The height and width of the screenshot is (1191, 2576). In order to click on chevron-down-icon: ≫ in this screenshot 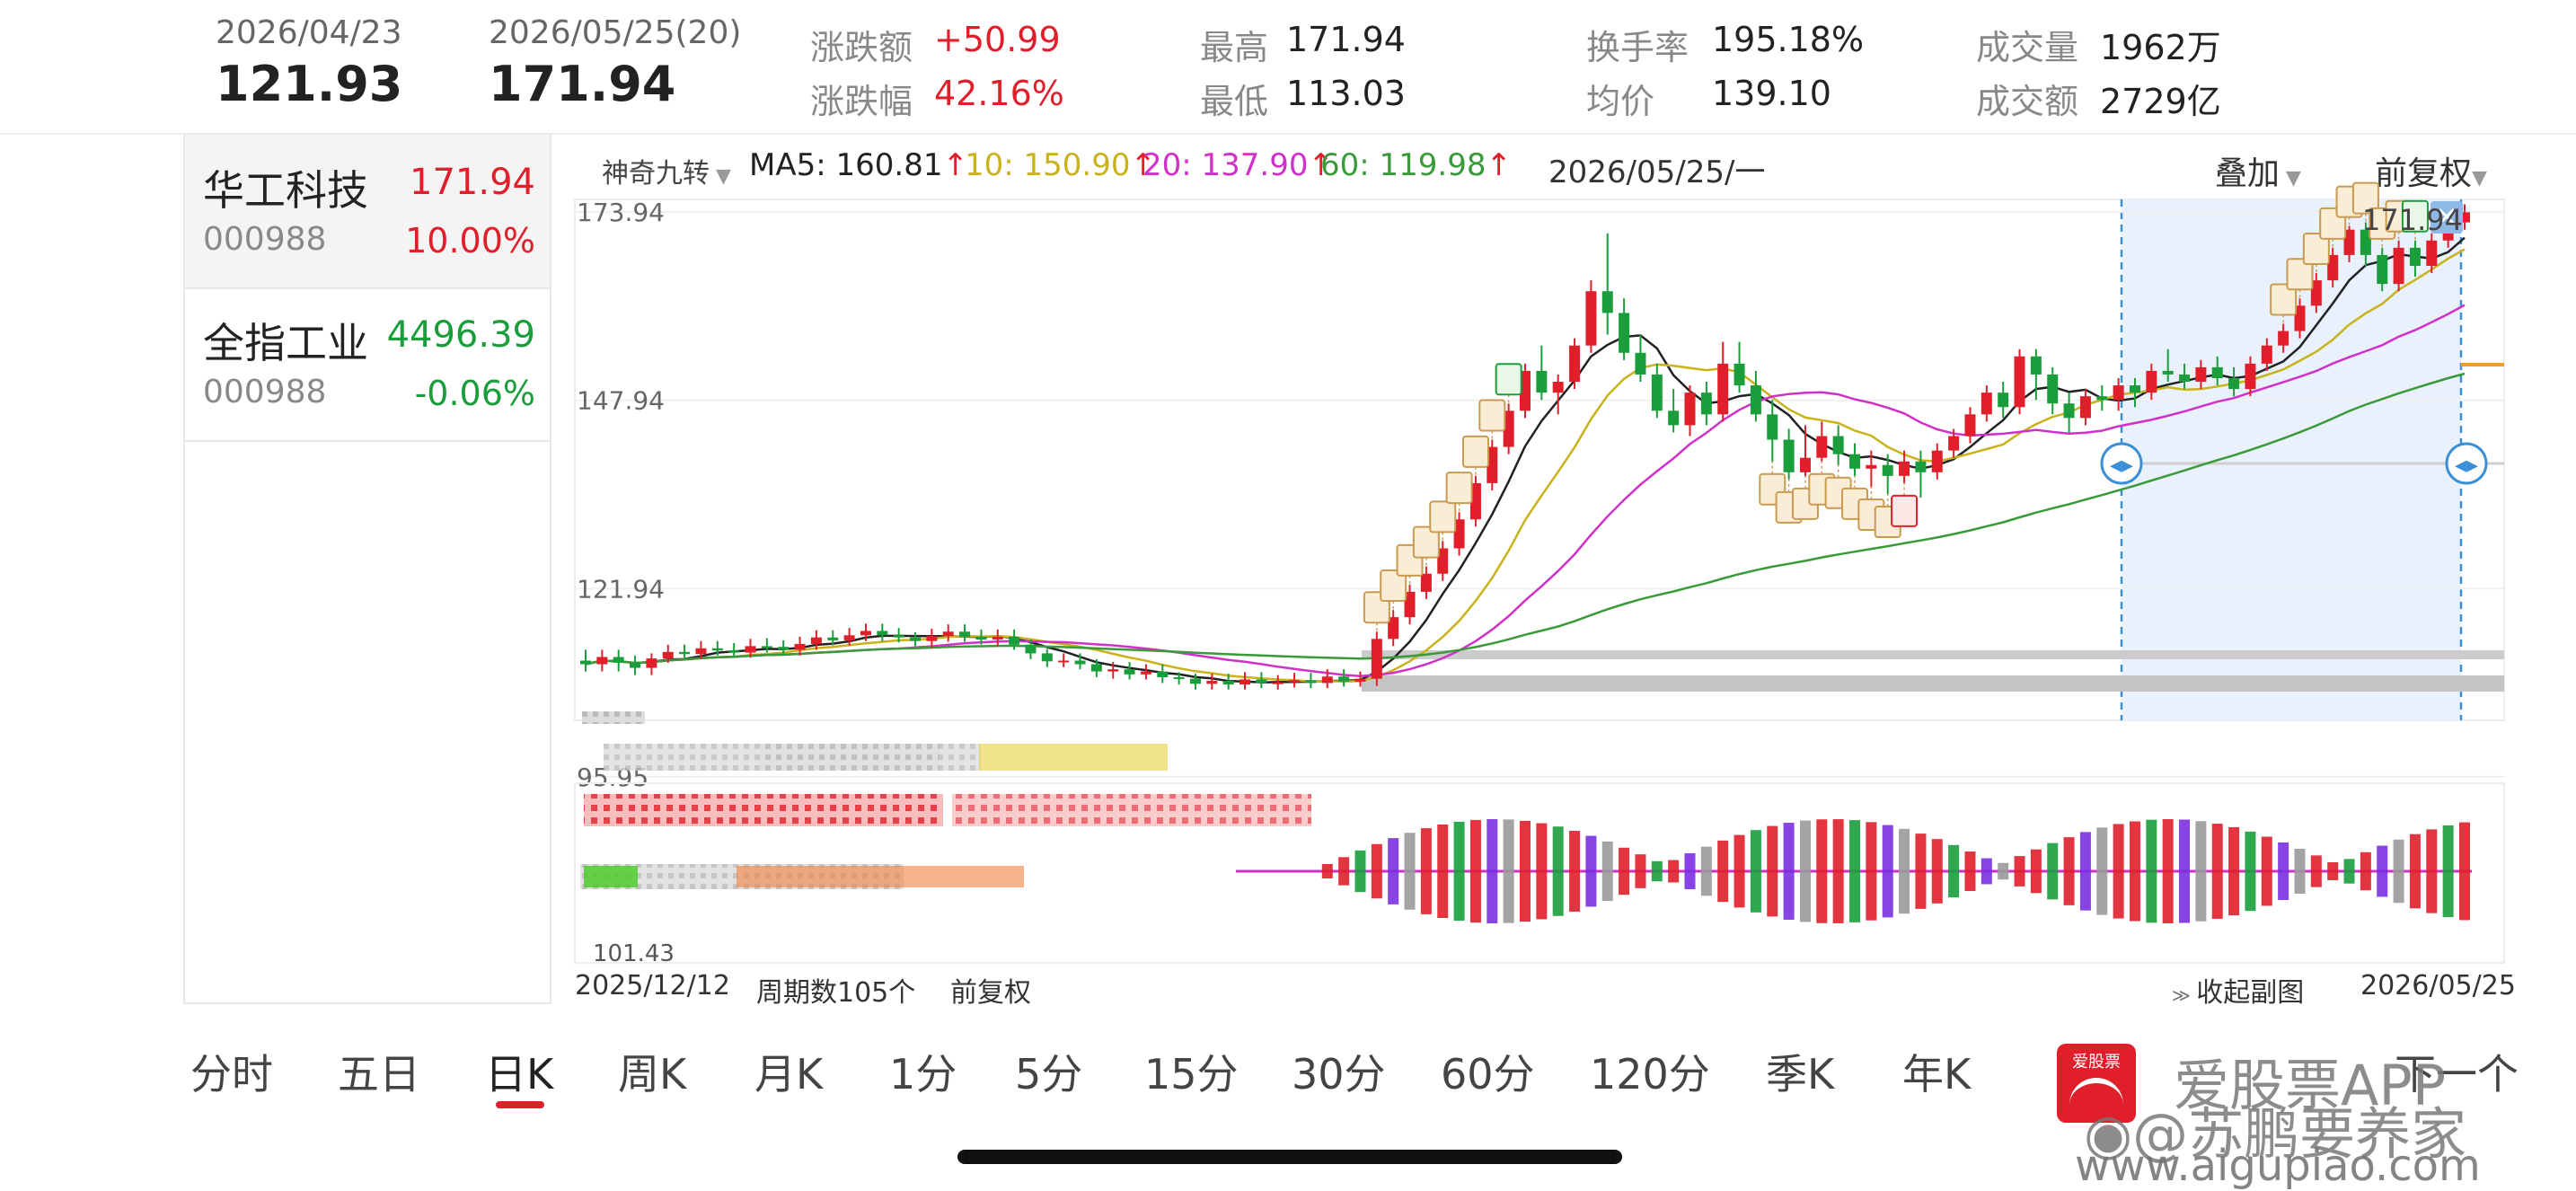, I will do `click(2184, 995)`.